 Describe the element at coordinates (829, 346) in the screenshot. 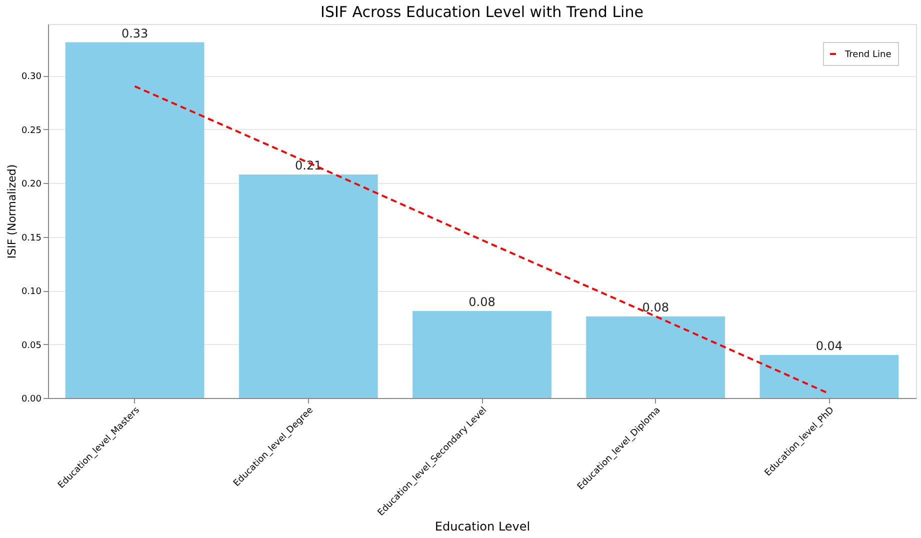

I see `data-label: 0.04` at that location.